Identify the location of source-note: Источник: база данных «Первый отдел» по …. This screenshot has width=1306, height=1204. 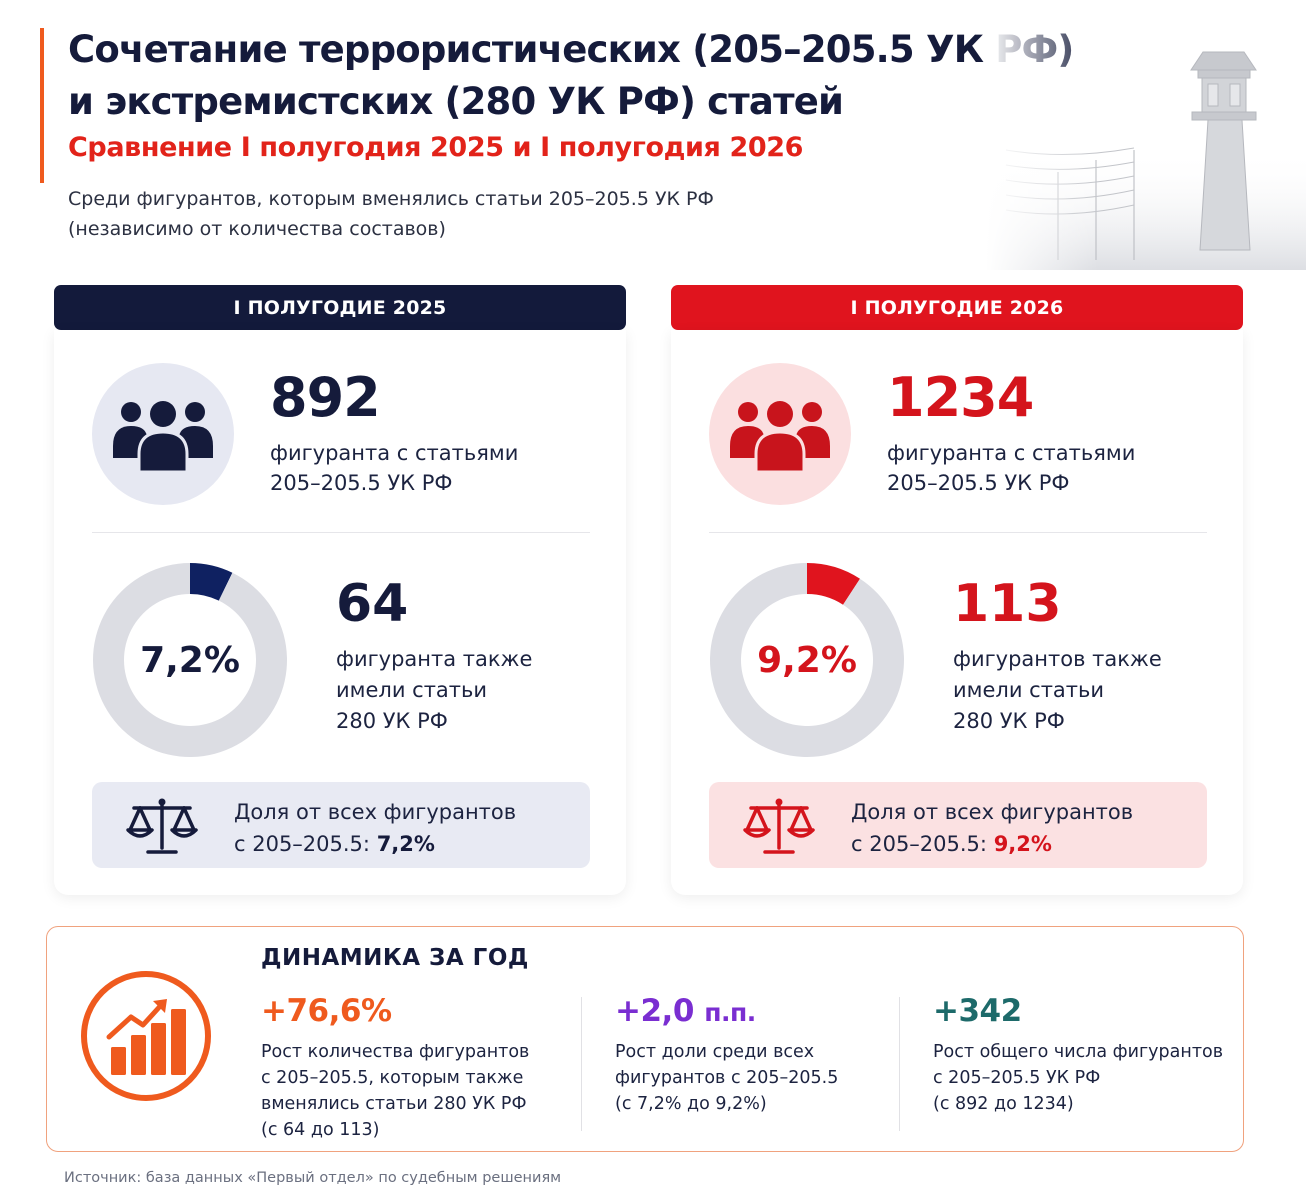
(313, 1178).